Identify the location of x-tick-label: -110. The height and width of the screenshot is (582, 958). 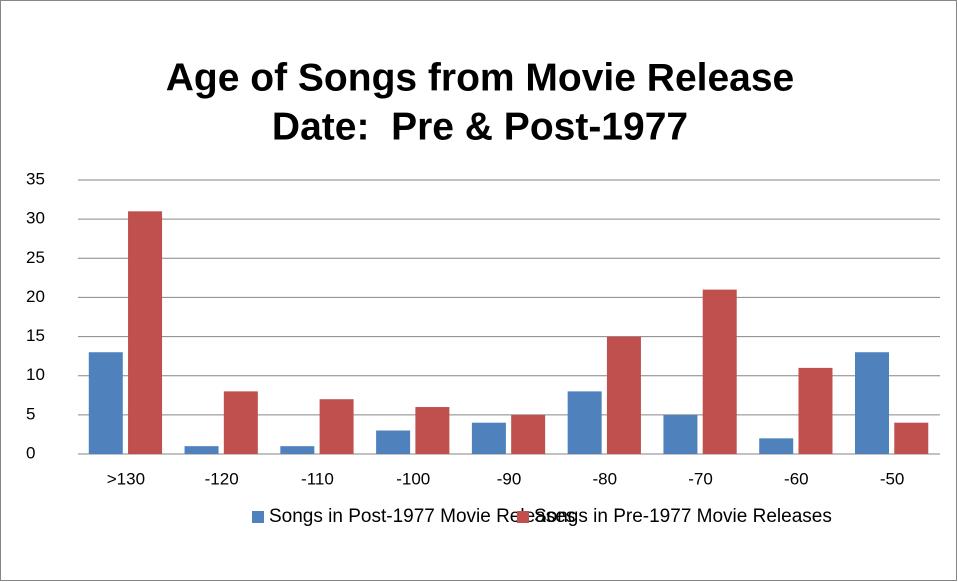
(317, 478).